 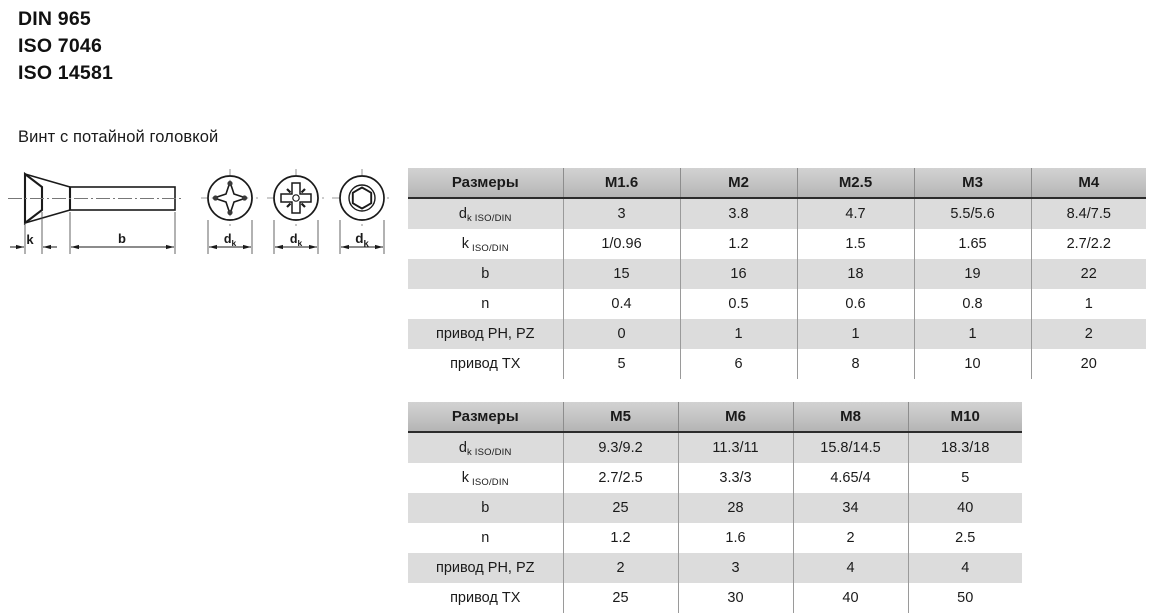 I want to click on table-row: b 15 16 18 19 22, so click(x=777, y=274).